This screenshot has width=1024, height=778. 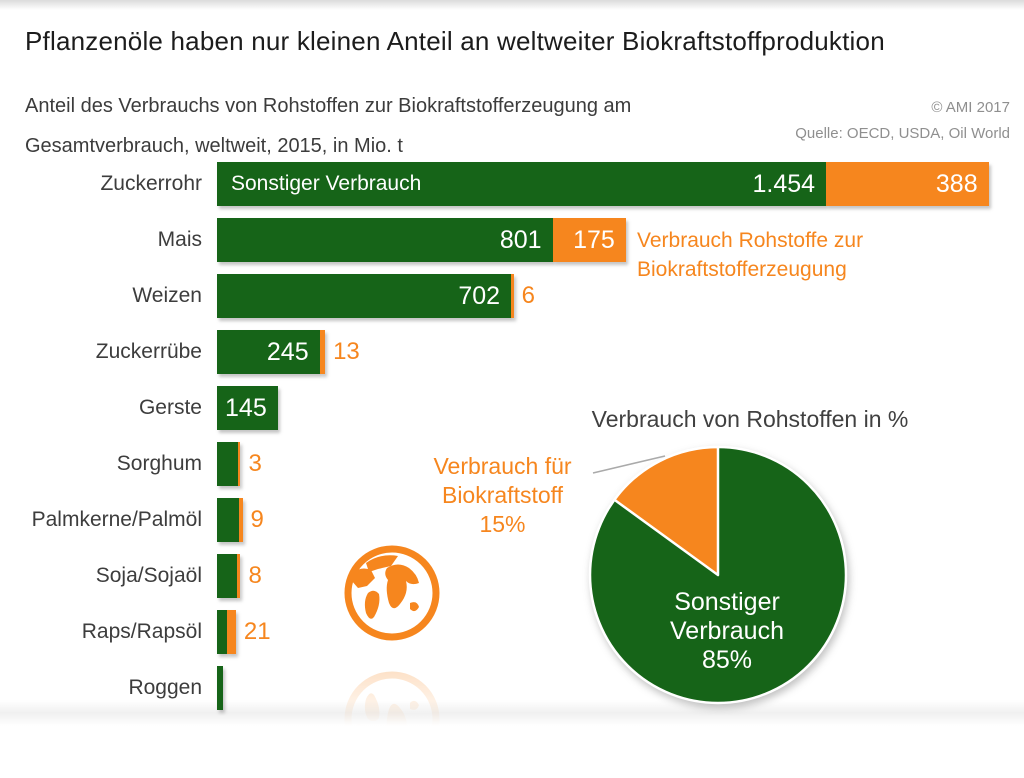 I want to click on bar-other-palmkerne-palm-l, so click(x=228, y=520).